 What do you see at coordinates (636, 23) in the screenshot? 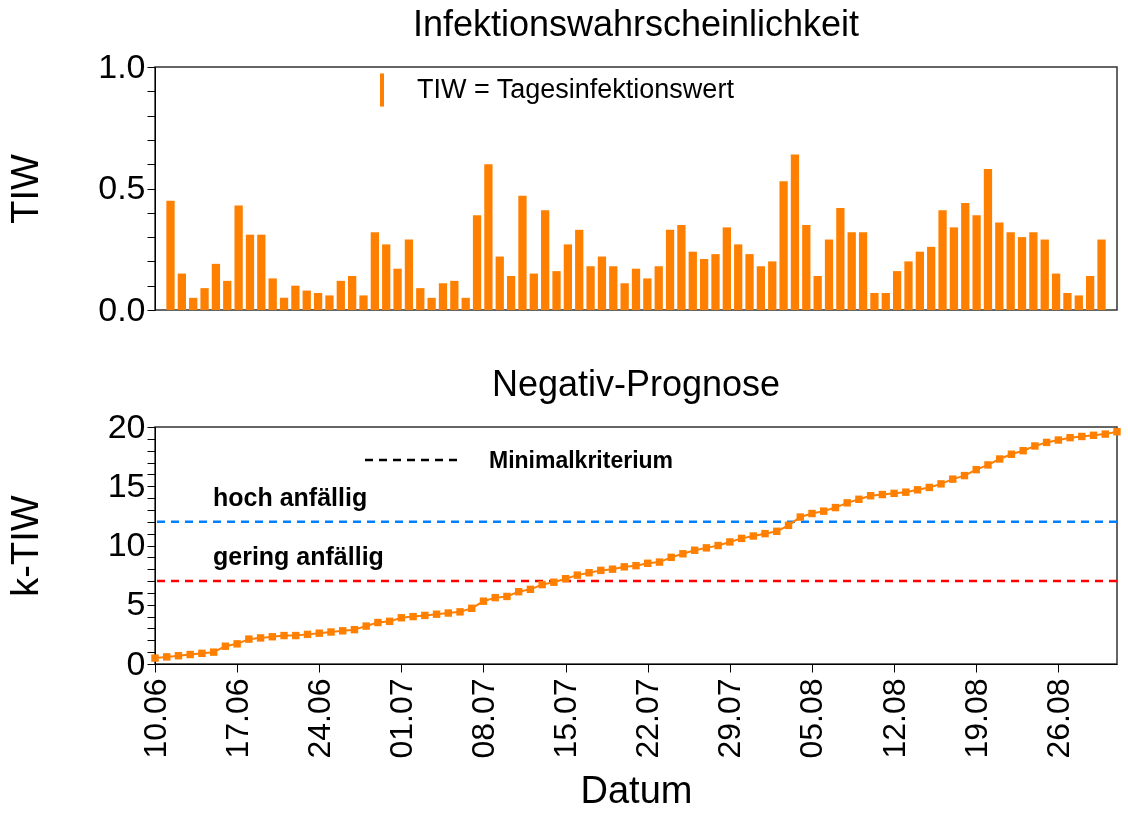
I see `chart-title: Infektionswahrscheinlichkeit` at bounding box center [636, 23].